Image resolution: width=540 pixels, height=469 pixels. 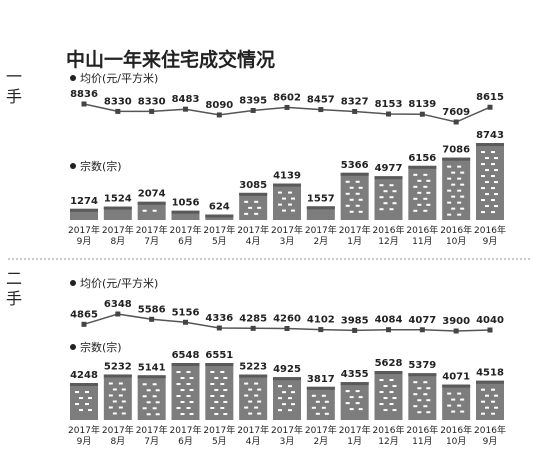 What do you see at coordinates (84, 385) in the screenshot?
I see `resale-count-bar-cap` at bounding box center [84, 385].